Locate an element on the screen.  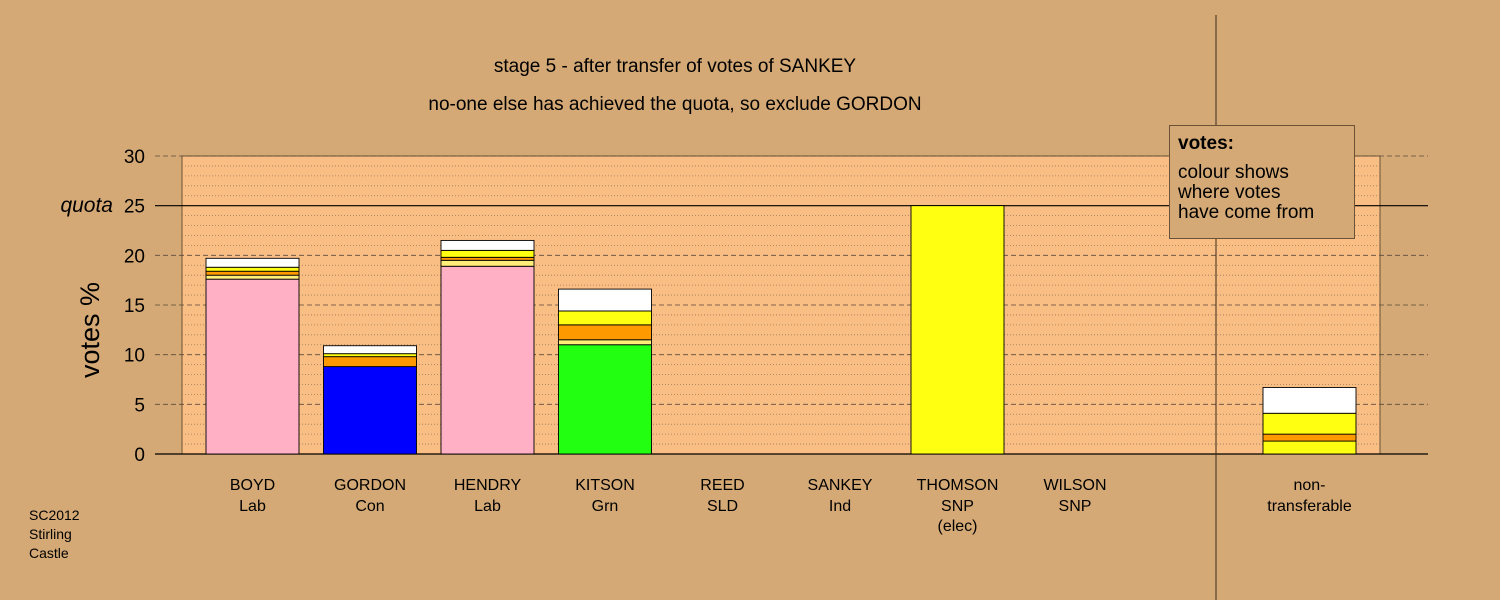
candidate-status-thomson: (elec) is located at coordinates (957, 526).